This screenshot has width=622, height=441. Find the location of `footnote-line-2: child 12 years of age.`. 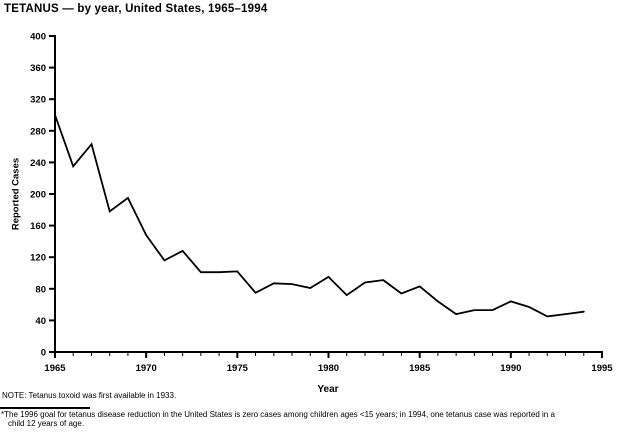

footnote-line-2: child 12 years of age. is located at coordinates (46, 423).